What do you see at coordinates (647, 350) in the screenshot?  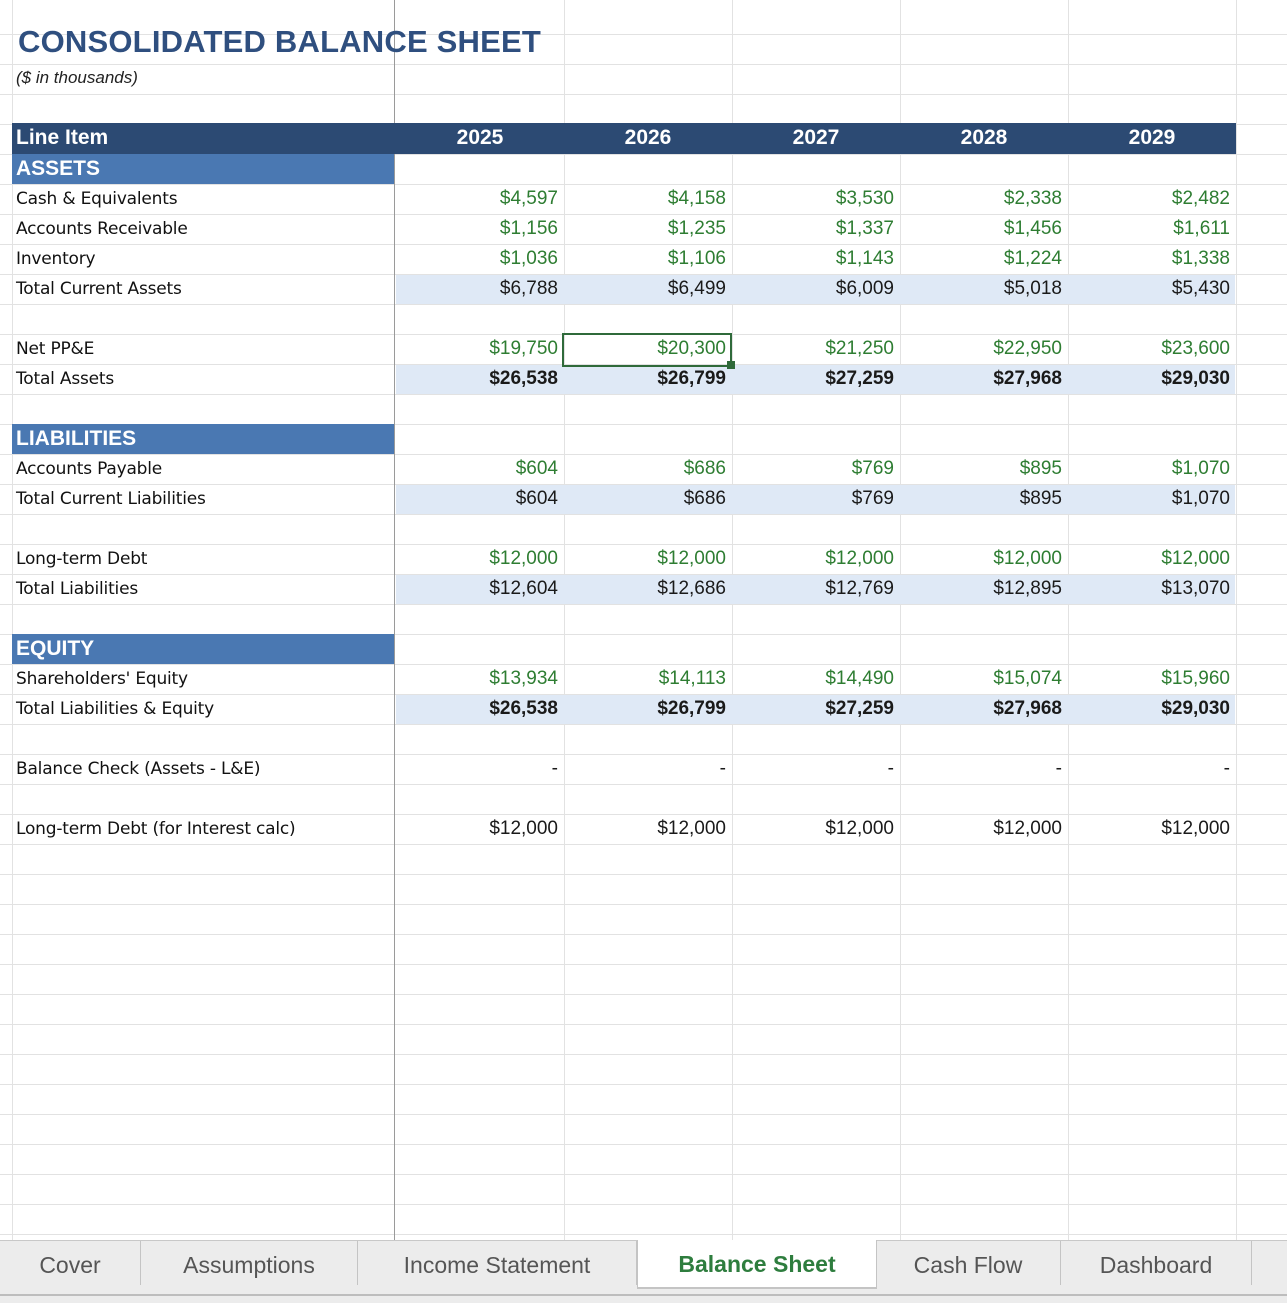 I see `selected-cell` at bounding box center [647, 350].